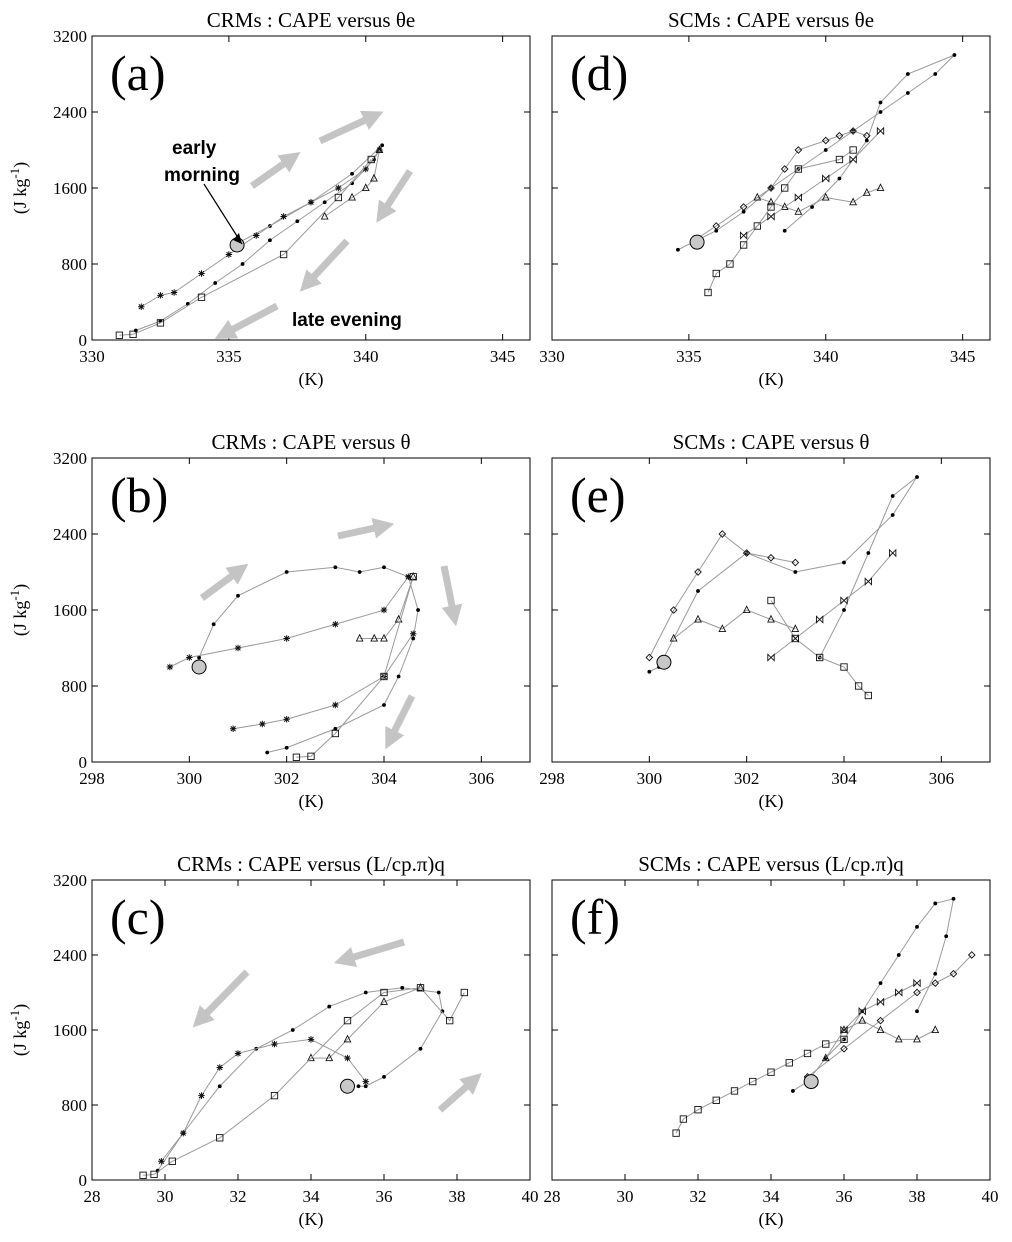 This screenshot has width=1012, height=1242. I want to click on series-line-dot, so click(300, 1079).